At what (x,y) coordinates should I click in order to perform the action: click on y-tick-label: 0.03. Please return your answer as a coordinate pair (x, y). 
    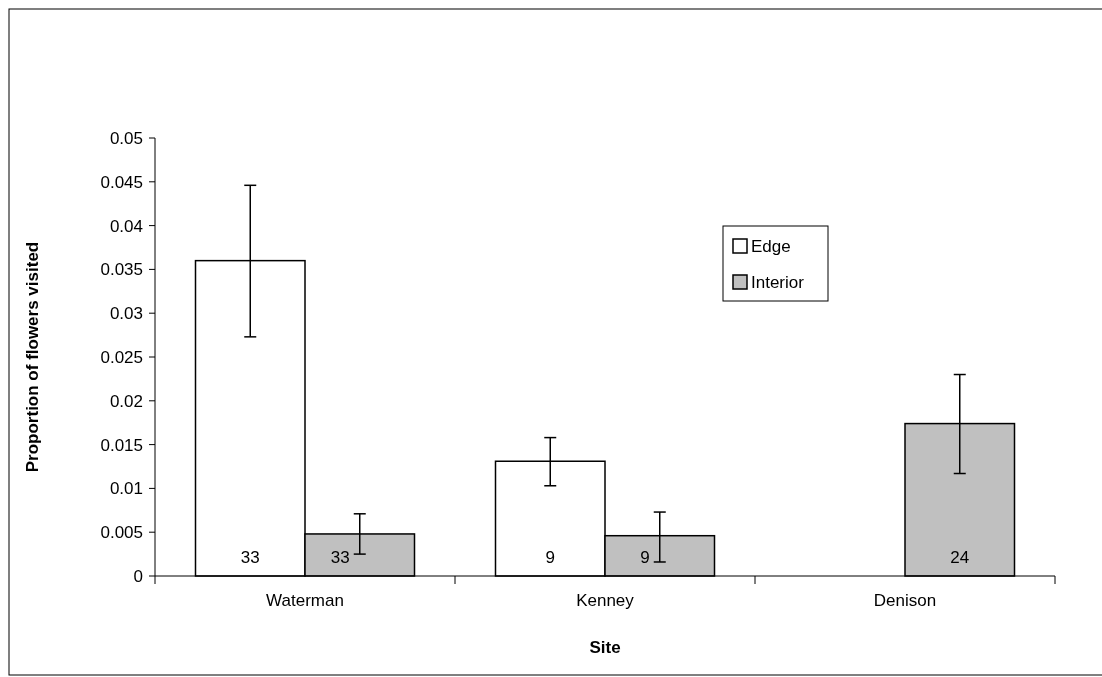
    Looking at the image, I should click on (126, 314).